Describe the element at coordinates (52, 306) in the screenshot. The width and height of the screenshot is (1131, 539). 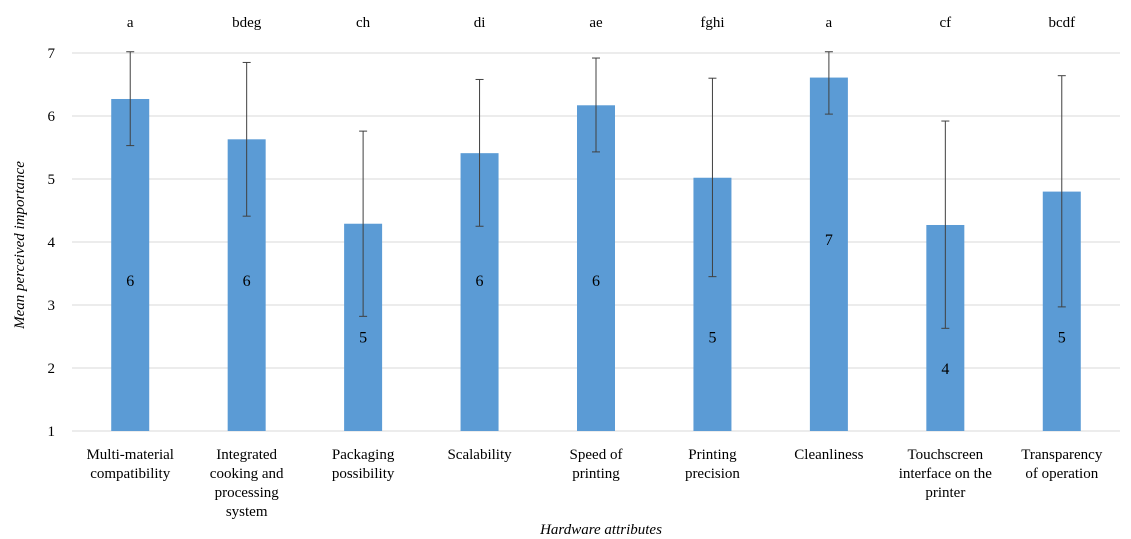
I see `y-tick-label: 3` at that location.